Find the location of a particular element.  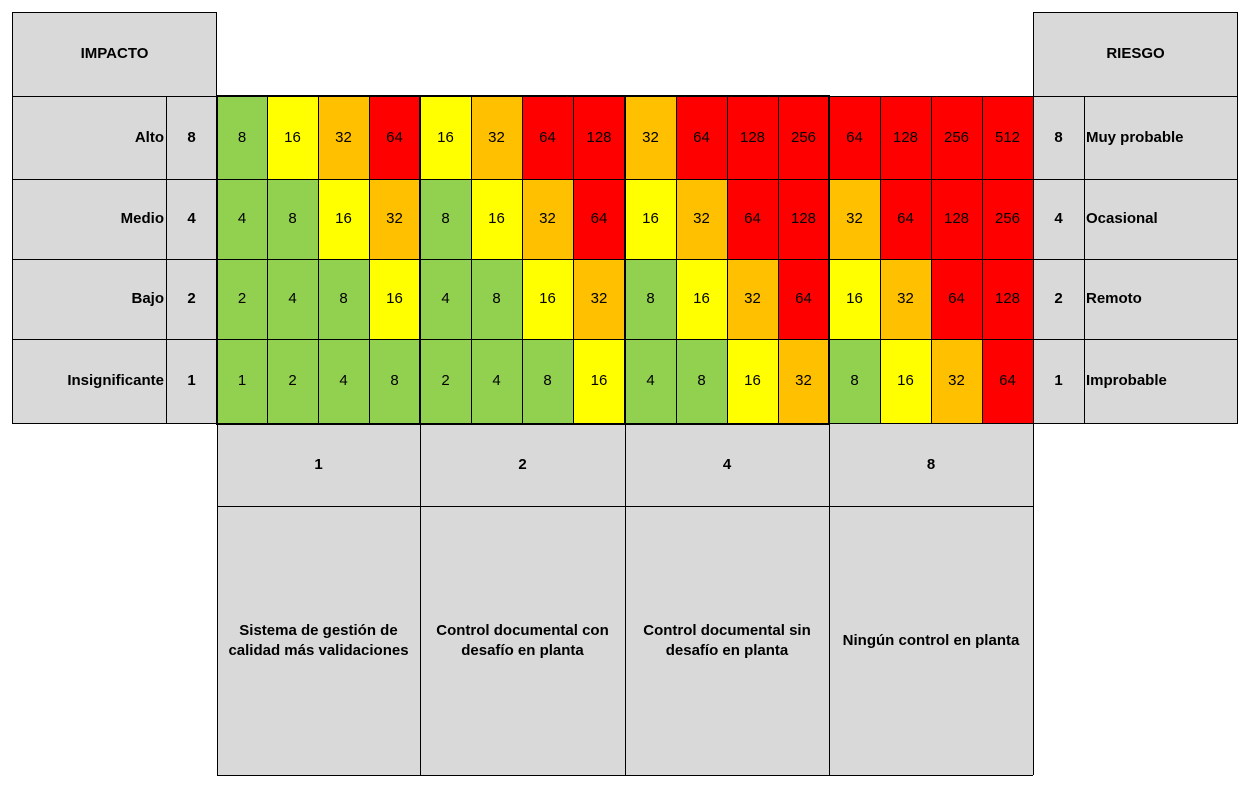

impact-label: Alto is located at coordinates (89, 137).